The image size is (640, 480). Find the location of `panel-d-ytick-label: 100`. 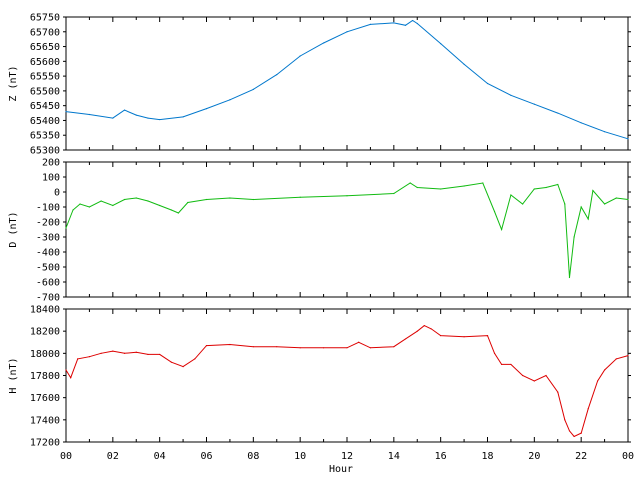

panel-d-ytick-label: 100 is located at coordinates (51, 178).